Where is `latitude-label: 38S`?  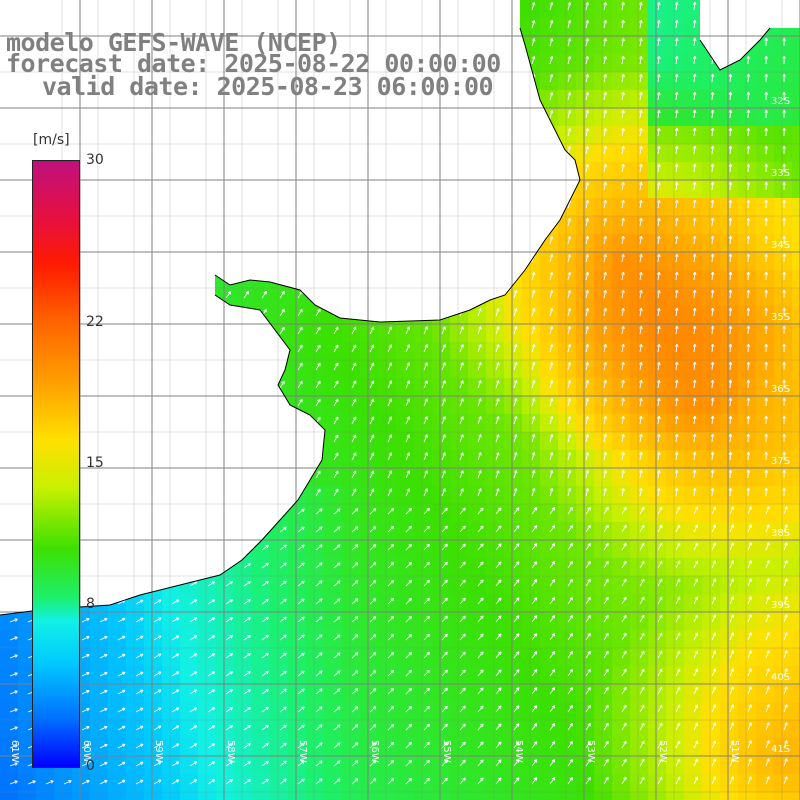
latitude-label: 38S is located at coordinates (781, 533).